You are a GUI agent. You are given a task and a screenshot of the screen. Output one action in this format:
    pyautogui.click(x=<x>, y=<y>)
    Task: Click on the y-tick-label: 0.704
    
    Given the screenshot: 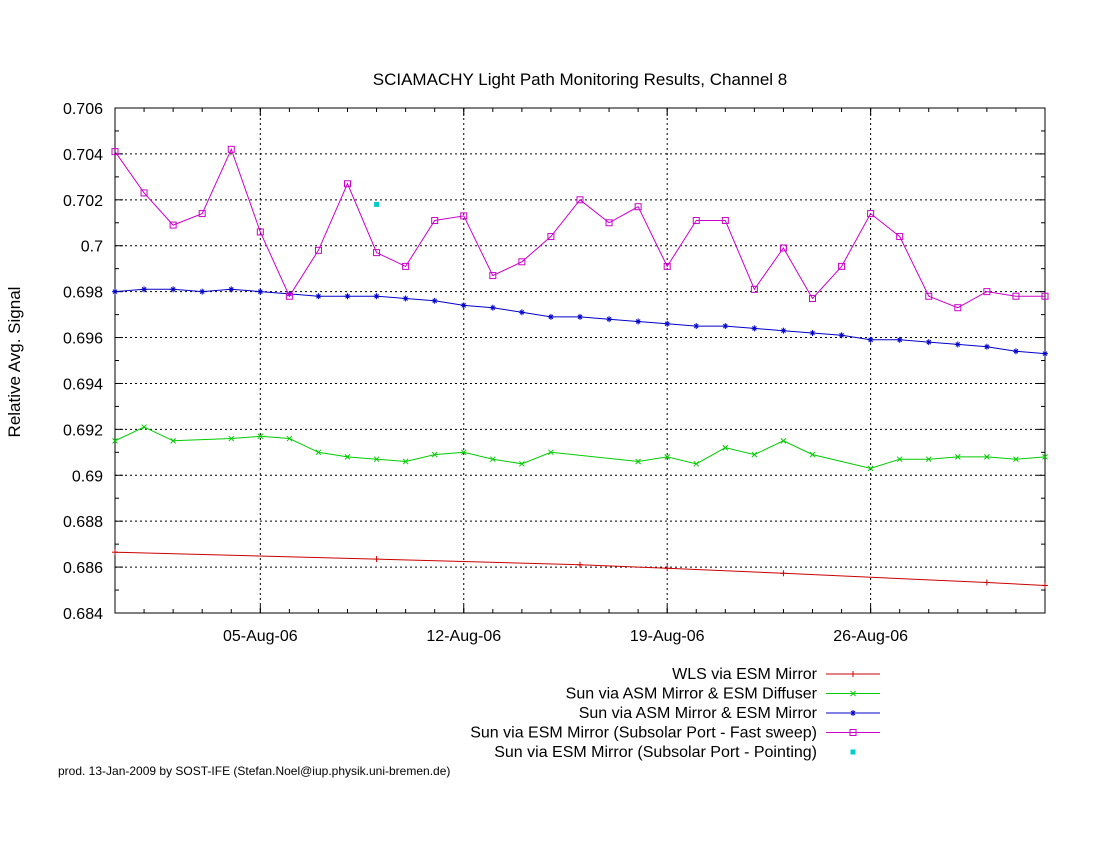 What is the action you would take?
    pyautogui.click(x=83, y=155)
    